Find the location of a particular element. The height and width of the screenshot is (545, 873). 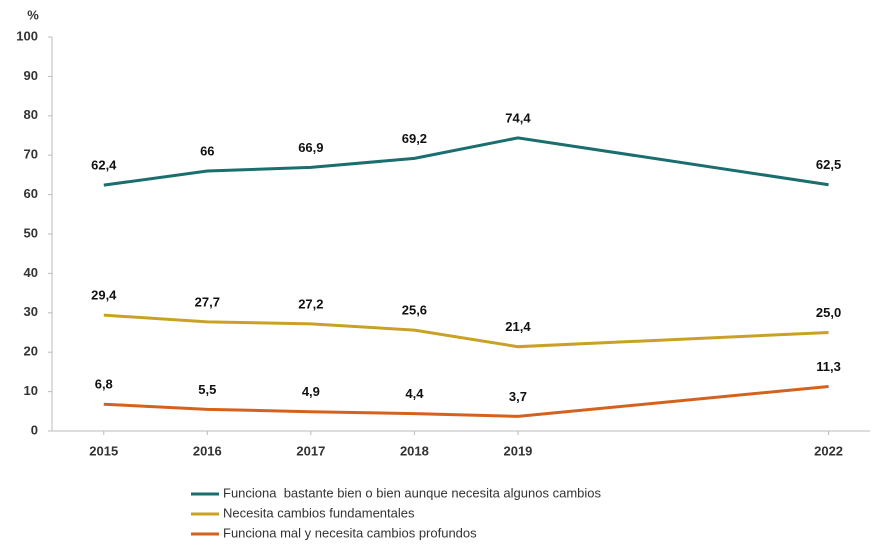

data-label: 4,4 is located at coordinates (414, 393).